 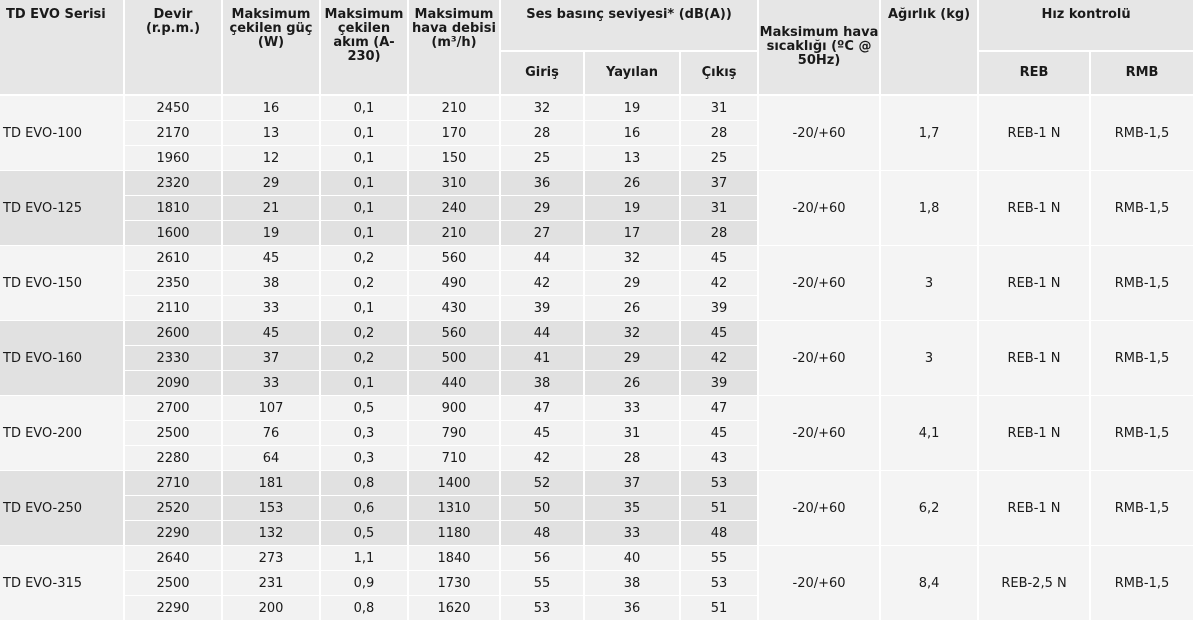 What do you see at coordinates (542, 133) in the screenshot?
I see `sound-in-cell: 28` at bounding box center [542, 133].